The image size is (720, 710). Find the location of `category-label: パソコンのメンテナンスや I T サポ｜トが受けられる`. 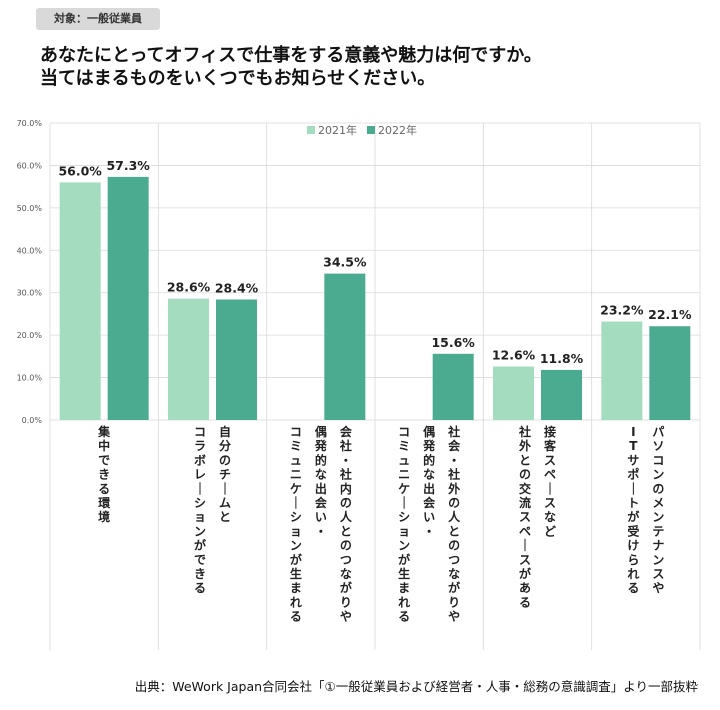

category-label: パソコンのメンテナンスや I T サポ｜トが受けられる is located at coordinates (645, 510).